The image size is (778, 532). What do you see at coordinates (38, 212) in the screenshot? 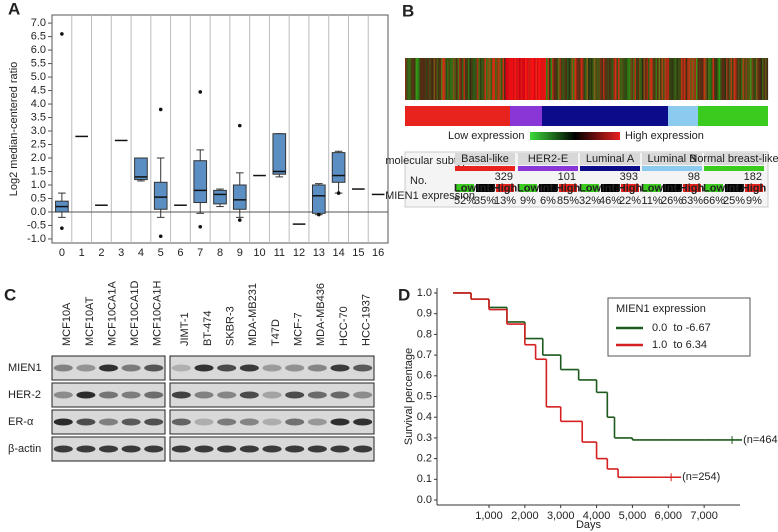
I see `y-tick-label: 0.0` at bounding box center [38, 212].